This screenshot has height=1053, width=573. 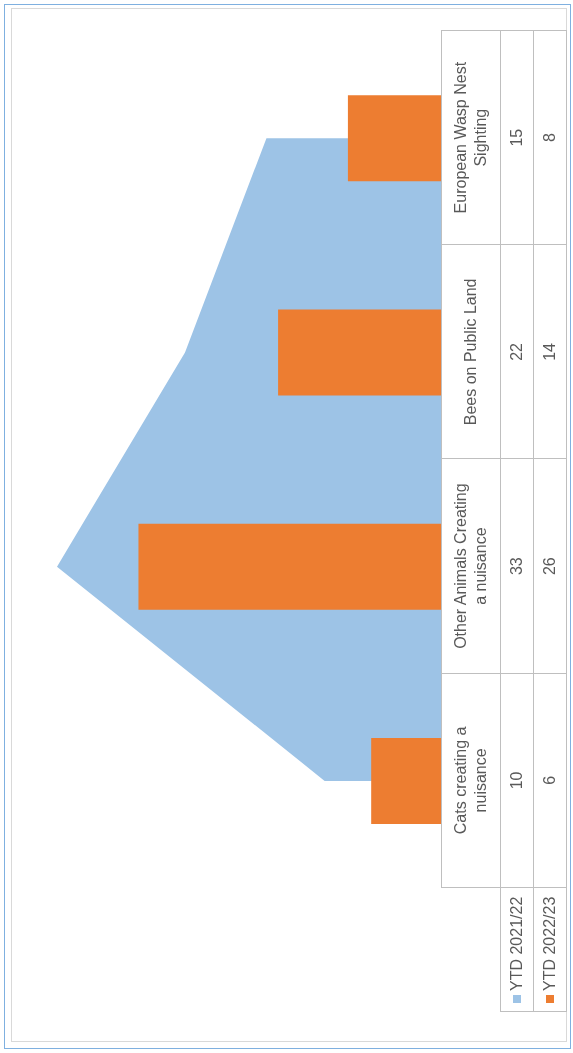 I want to click on data-label: 14, so click(x=550, y=351).